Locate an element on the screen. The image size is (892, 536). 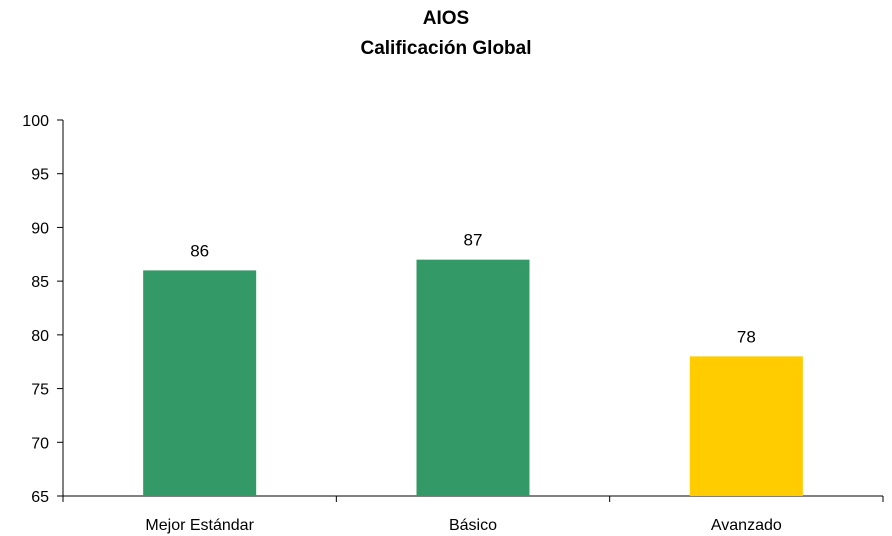
bar-value-label: 86 is located at coordinates (199, 250).